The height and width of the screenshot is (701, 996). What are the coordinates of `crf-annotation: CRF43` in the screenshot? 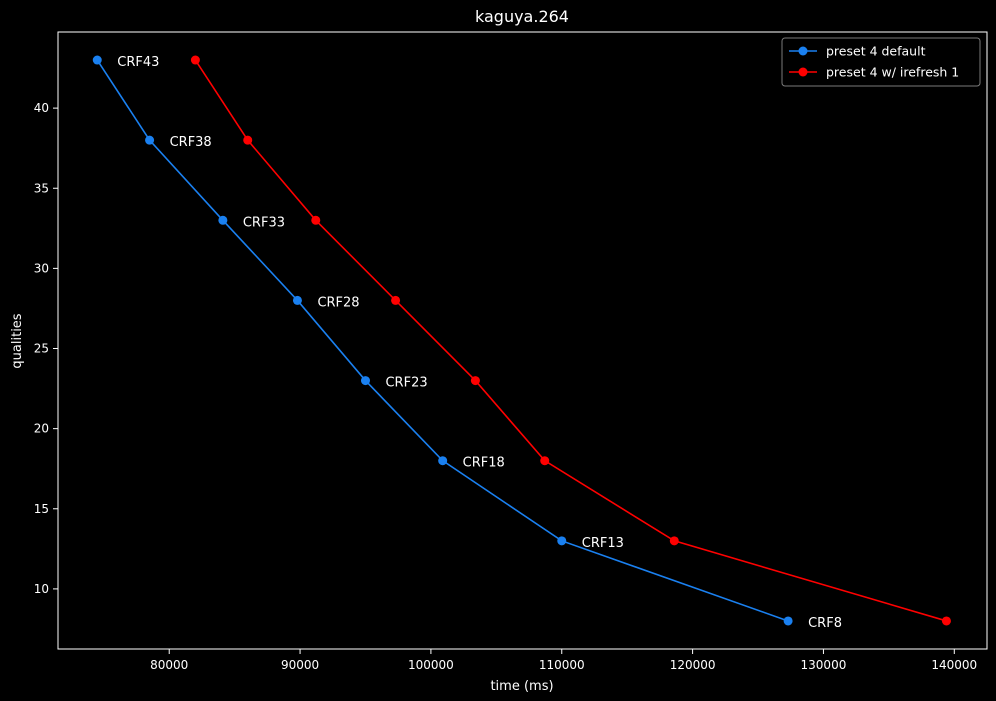 It's located at (138, 62).